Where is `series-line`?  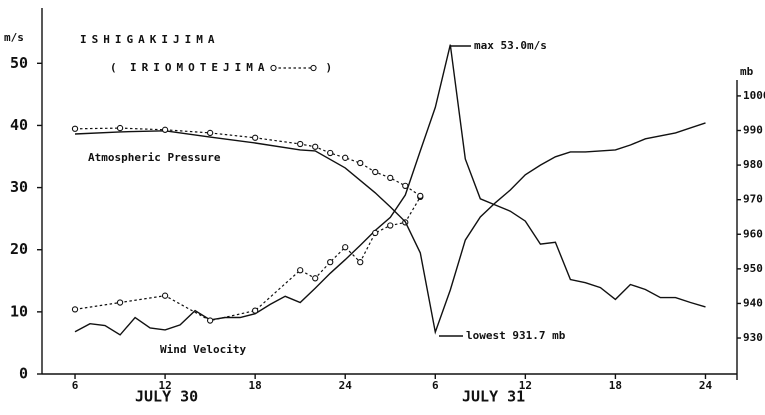
series-line is located at coordinates (247, 259).